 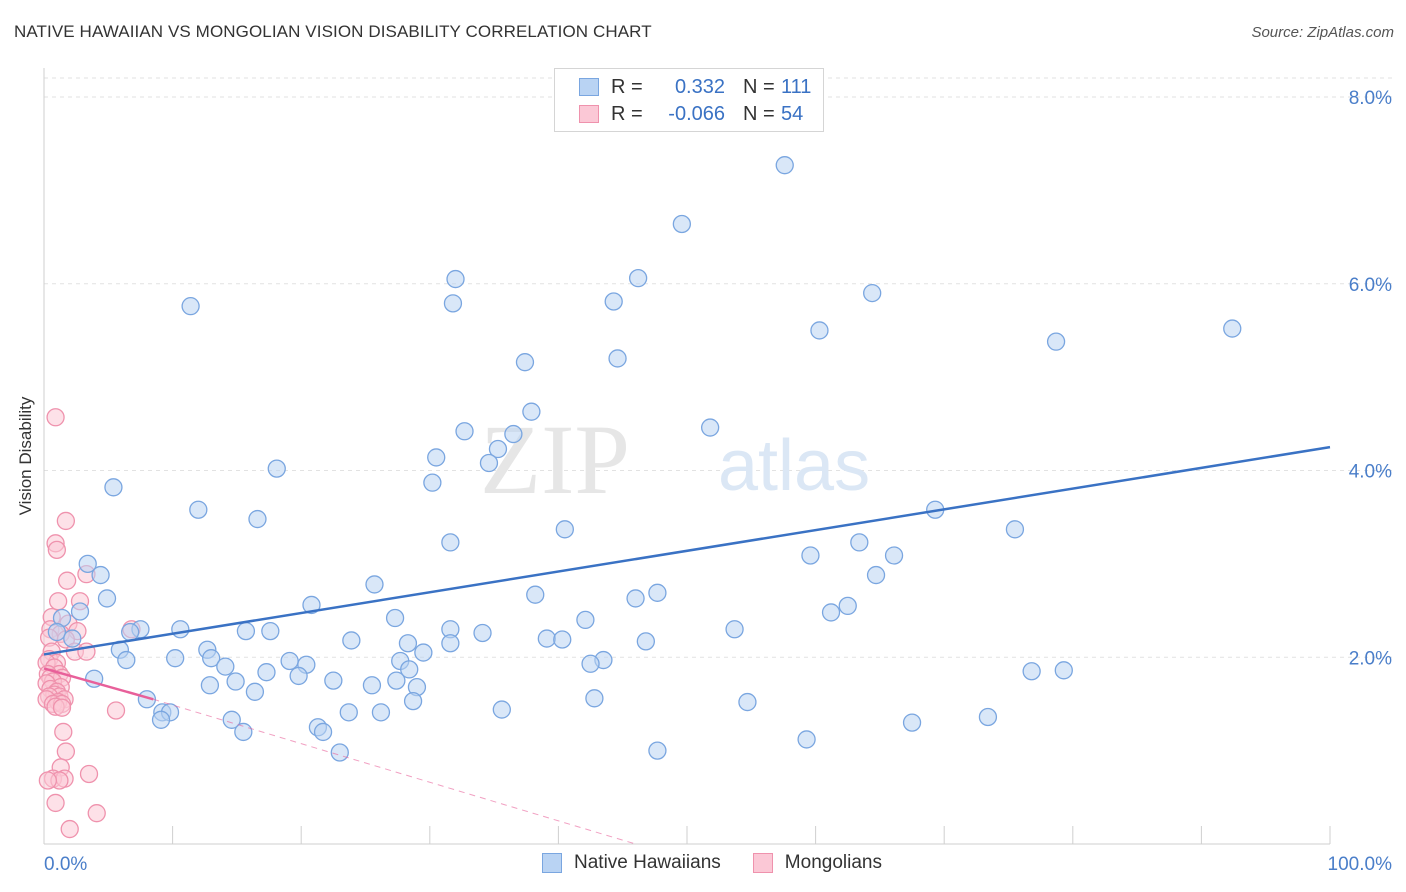 What do you see at coordinates (1370, 658) in the screenshot?
I see `y-tick-label: 2.0%` at bounding box center [1370, 658].